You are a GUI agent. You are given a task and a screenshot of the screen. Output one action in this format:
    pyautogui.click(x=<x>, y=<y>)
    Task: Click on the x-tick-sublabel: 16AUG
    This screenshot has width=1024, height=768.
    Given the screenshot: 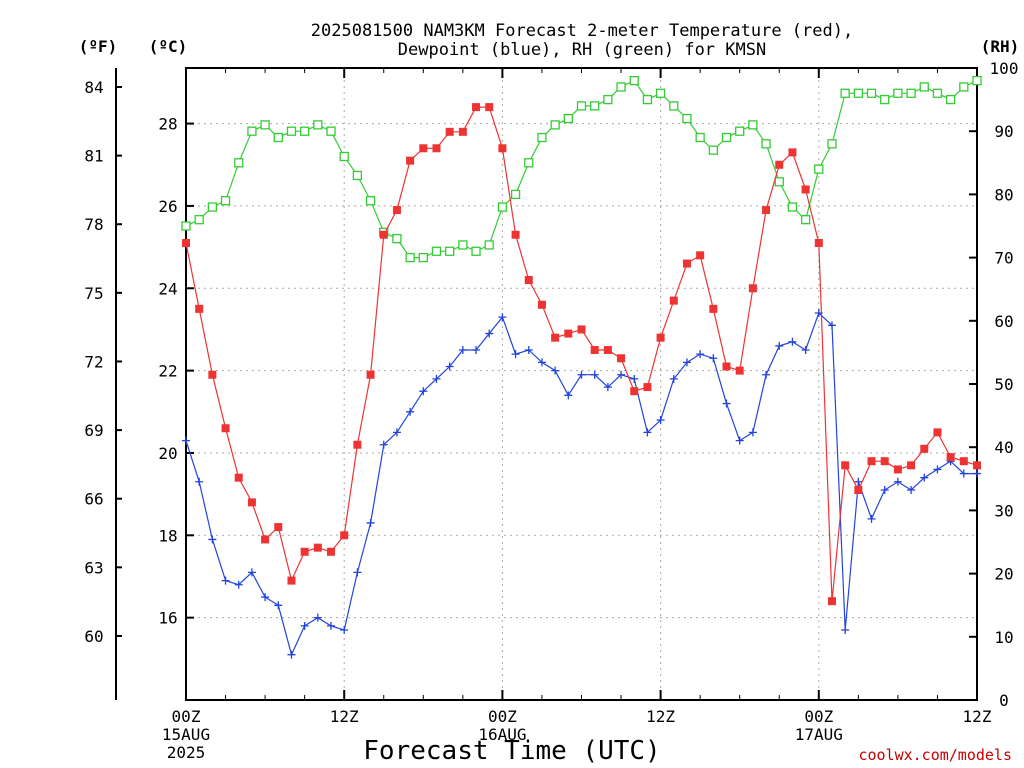 What is the action you would take?
    pyautogui.click(x=502, y=734)
    